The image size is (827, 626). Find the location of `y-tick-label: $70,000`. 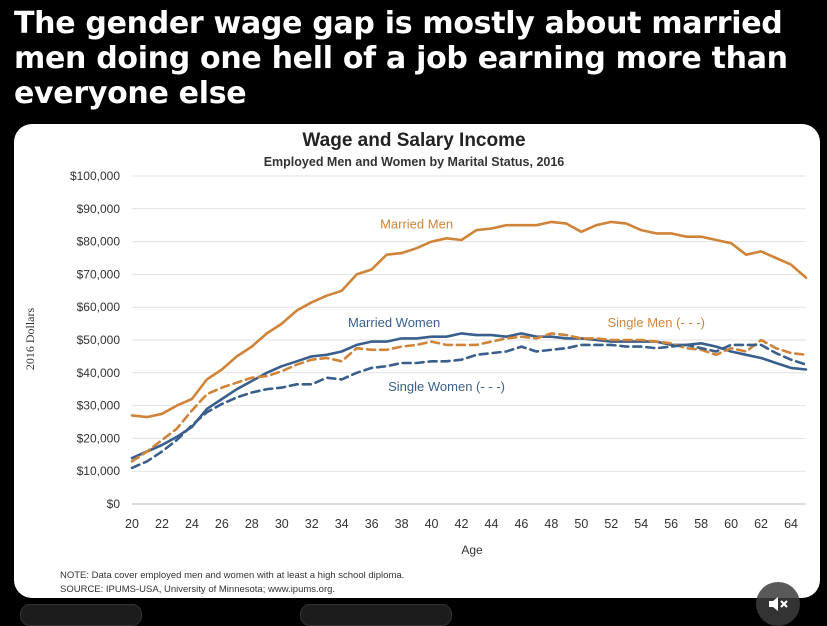

y-tick-label: $70,000 is located at coordinates (99, 274).